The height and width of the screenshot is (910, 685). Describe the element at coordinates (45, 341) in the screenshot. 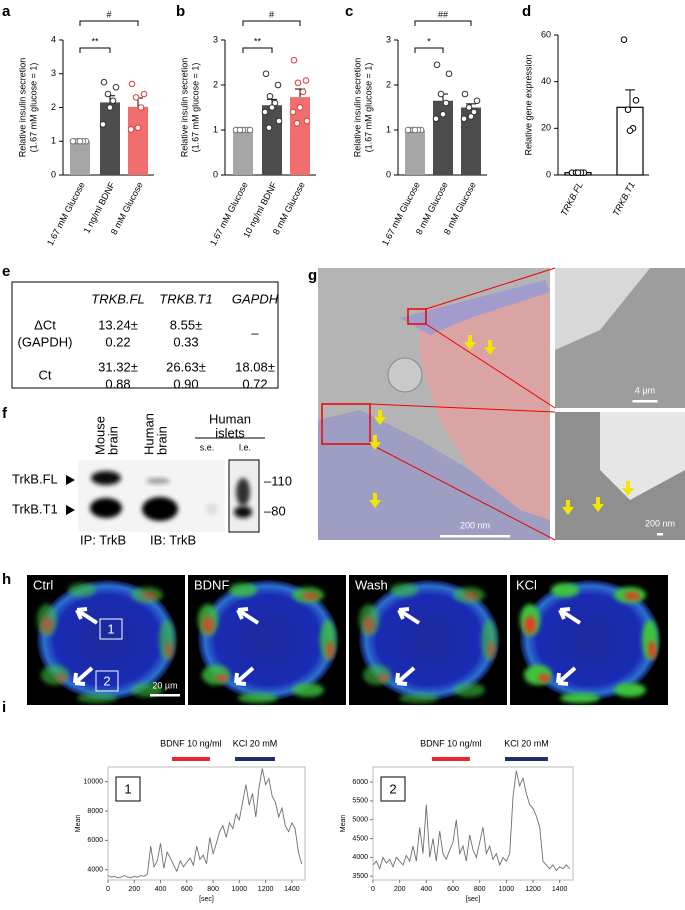

I see `row-label: (GAPDH)` at that location.